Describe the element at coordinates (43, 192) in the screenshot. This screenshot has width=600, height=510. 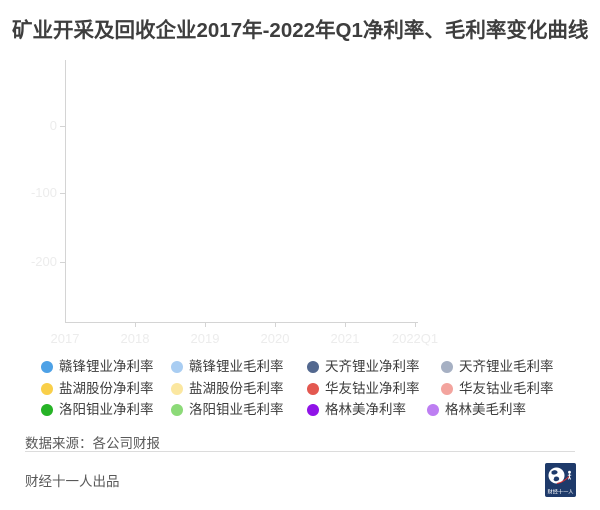
I see `y-axis-tick-label: -100` at that location.